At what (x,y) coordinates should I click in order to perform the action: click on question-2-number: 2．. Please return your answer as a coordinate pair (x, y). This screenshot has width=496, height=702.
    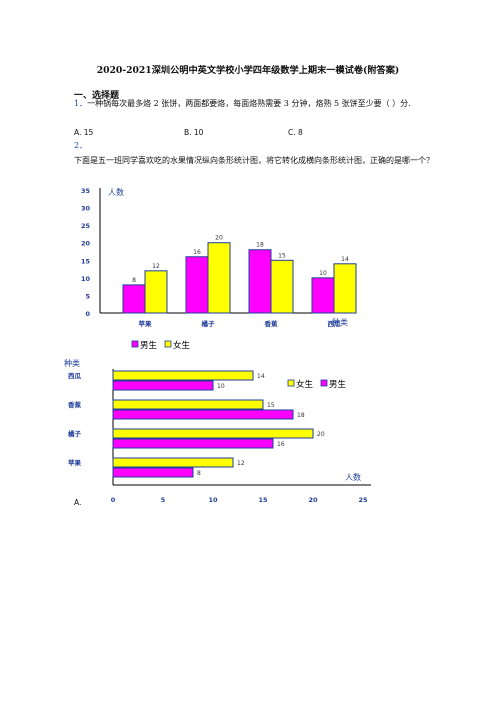
    Looking at the image, I should click on (81, 145).